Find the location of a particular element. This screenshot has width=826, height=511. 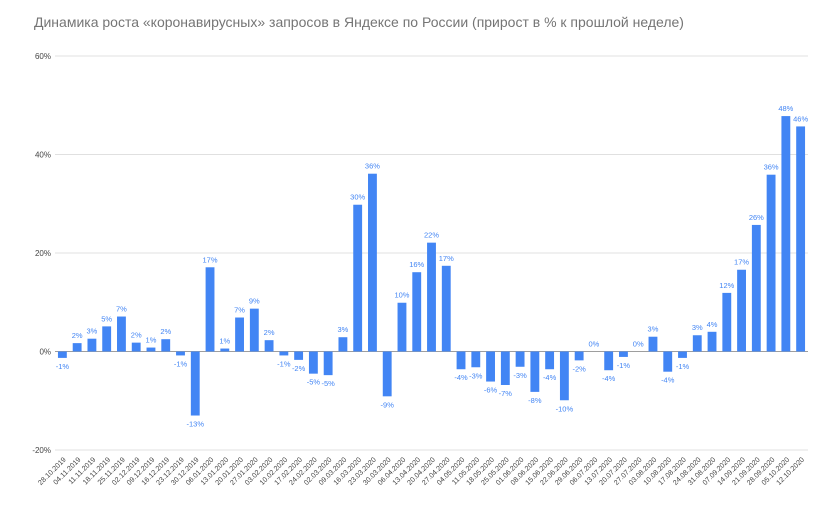

data-label: -6% is located at coordinates (491, 390).